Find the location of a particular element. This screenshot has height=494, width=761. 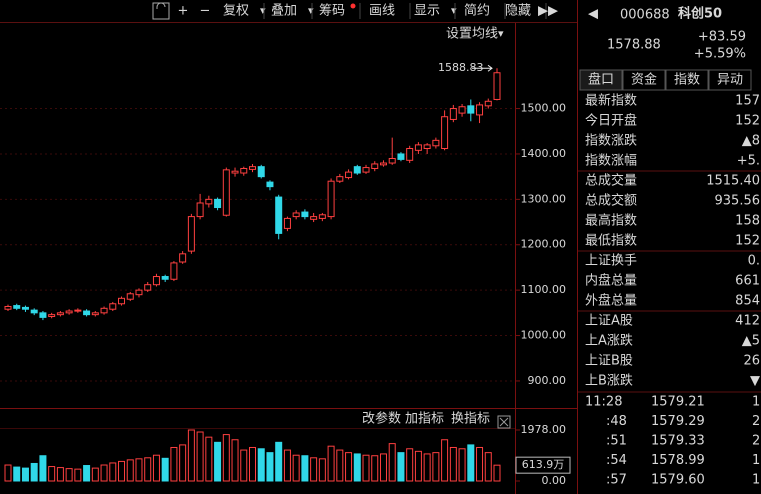

toolbar-button: 画线 is located at coordinates (382, 11).